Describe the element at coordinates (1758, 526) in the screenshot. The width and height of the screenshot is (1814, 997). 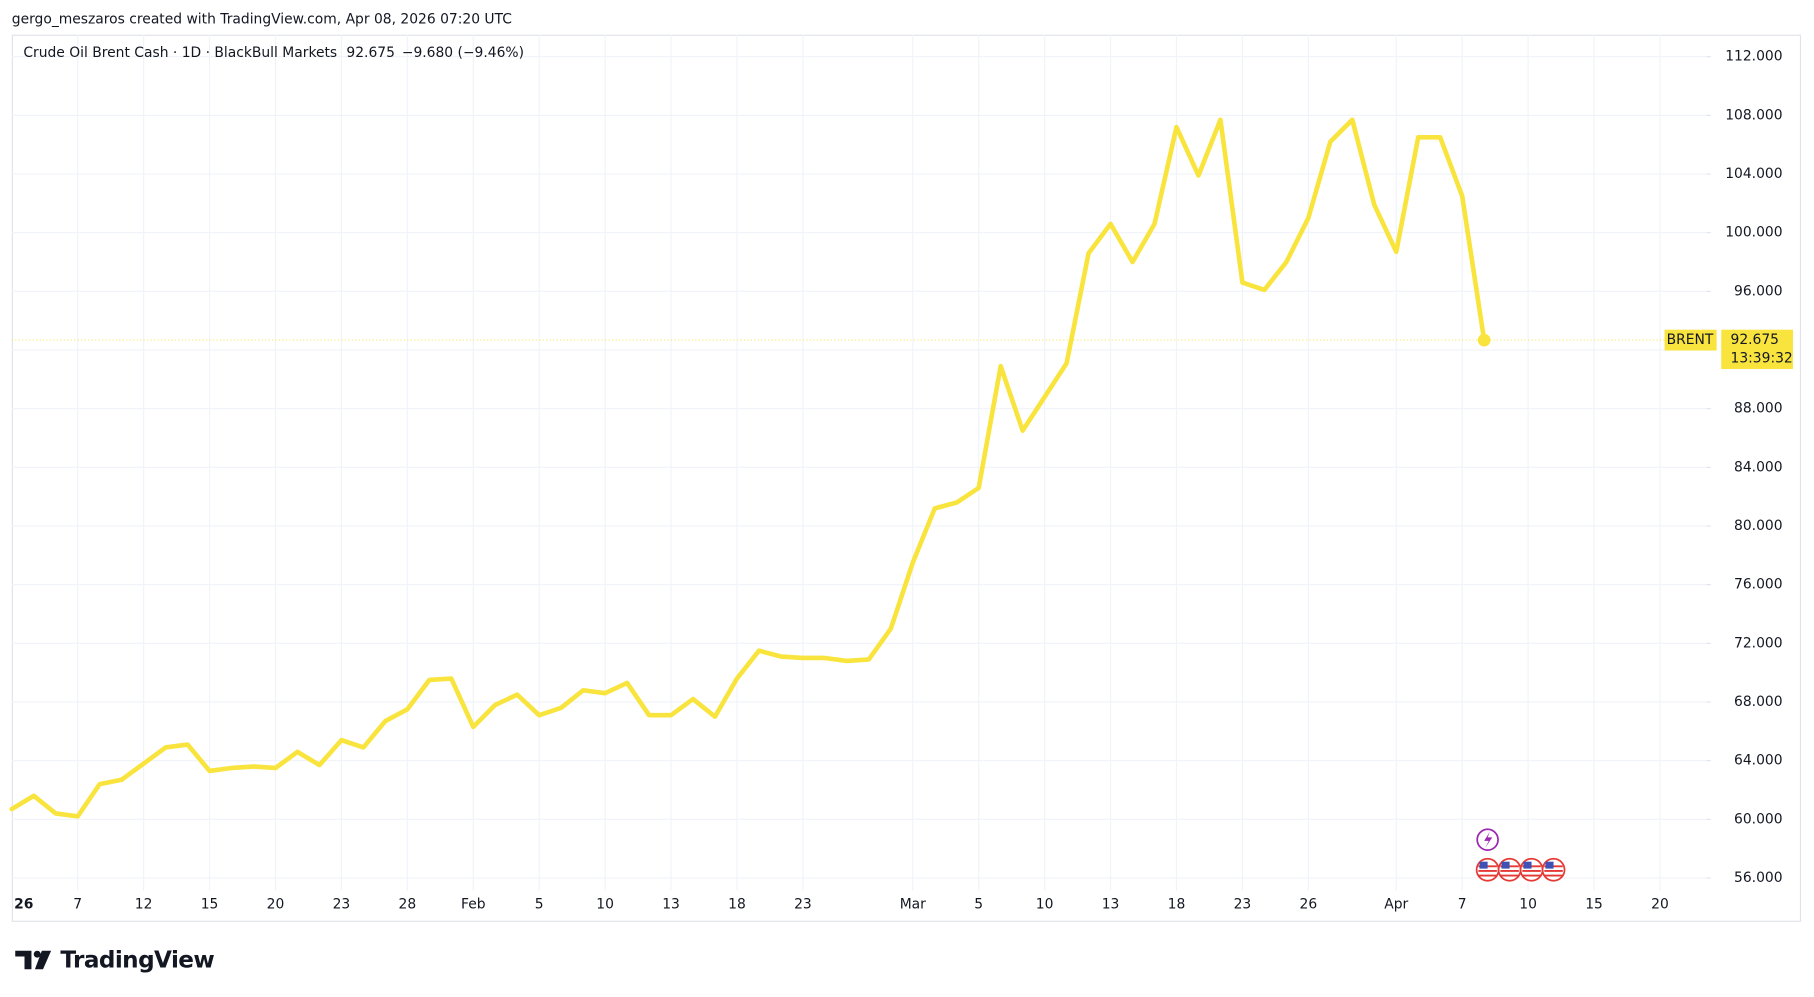
I see `y-tick-label: 80.000` at that location.